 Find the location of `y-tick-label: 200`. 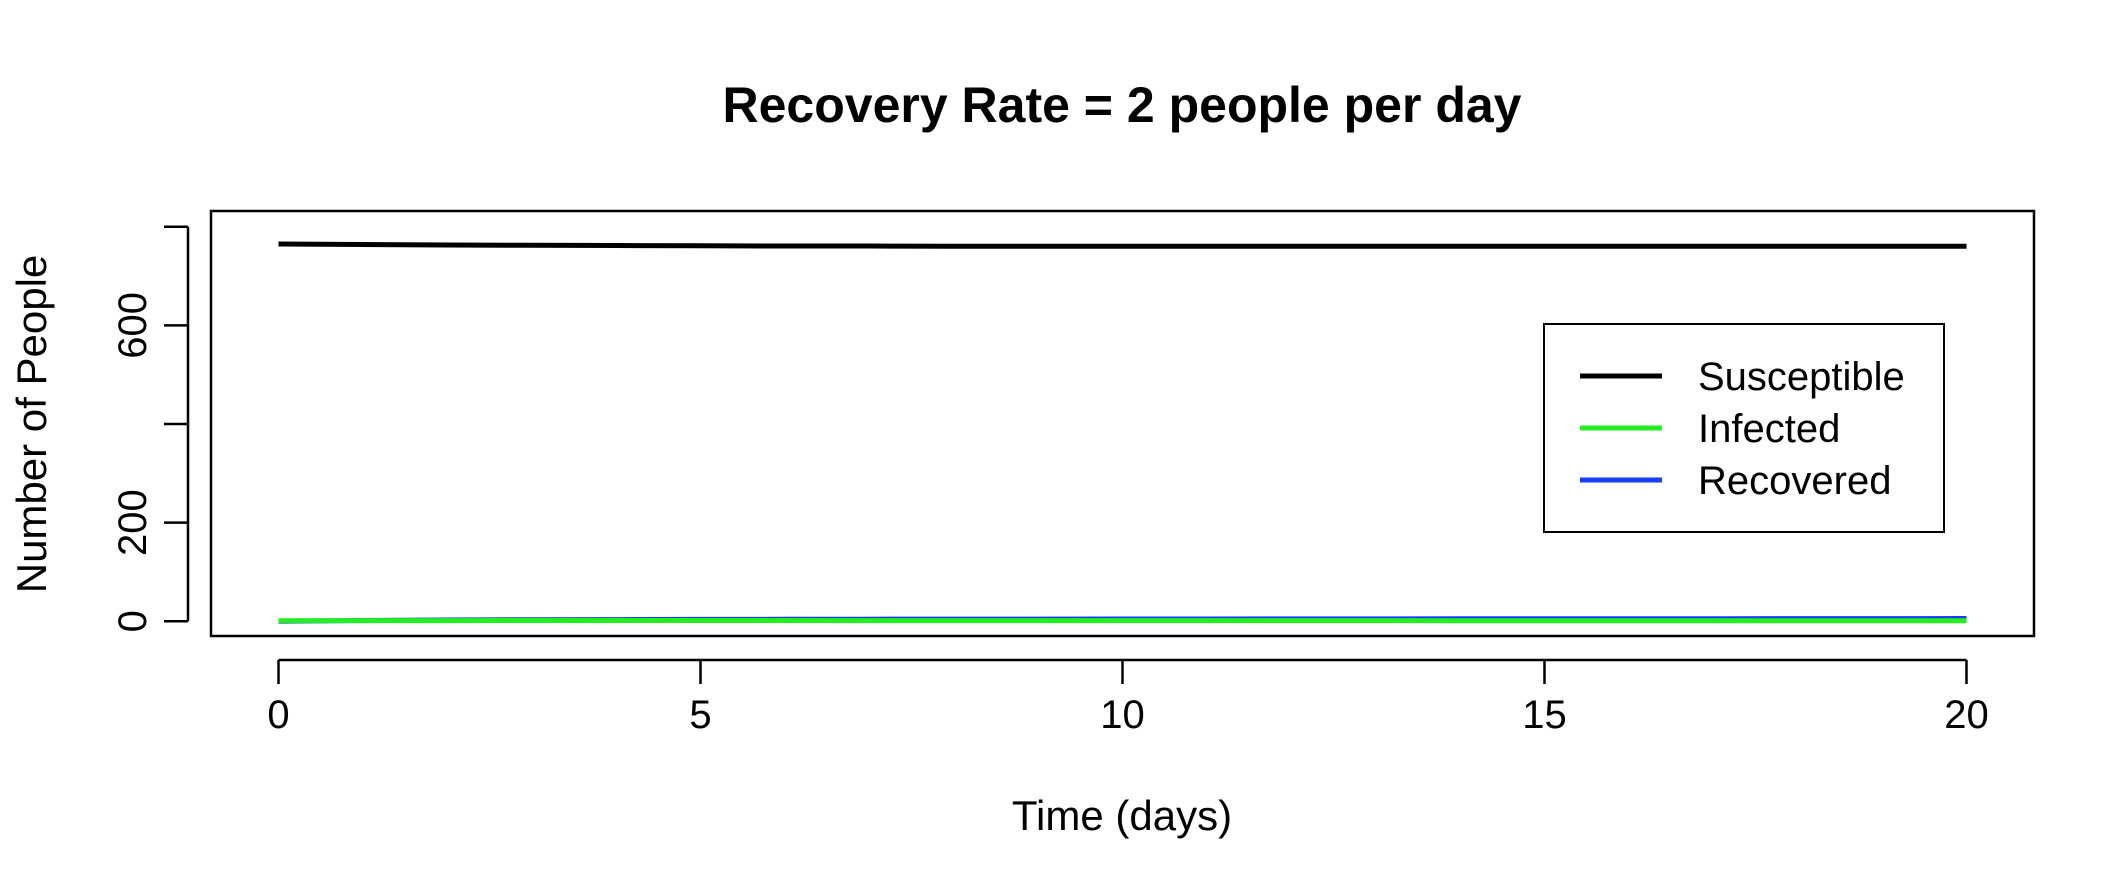

y-tick-label: 200 is located at coordinates (133, 522).